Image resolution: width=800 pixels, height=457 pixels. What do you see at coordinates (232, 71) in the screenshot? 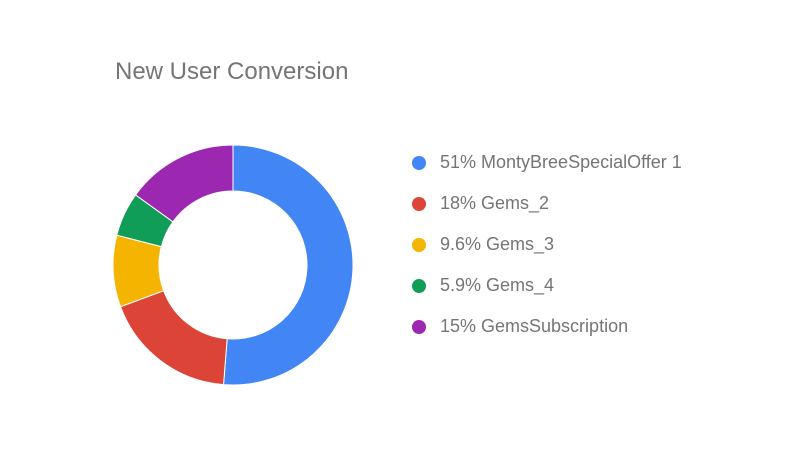
I see `chart-title: New User Conversion` at bounding box center [232, 71].